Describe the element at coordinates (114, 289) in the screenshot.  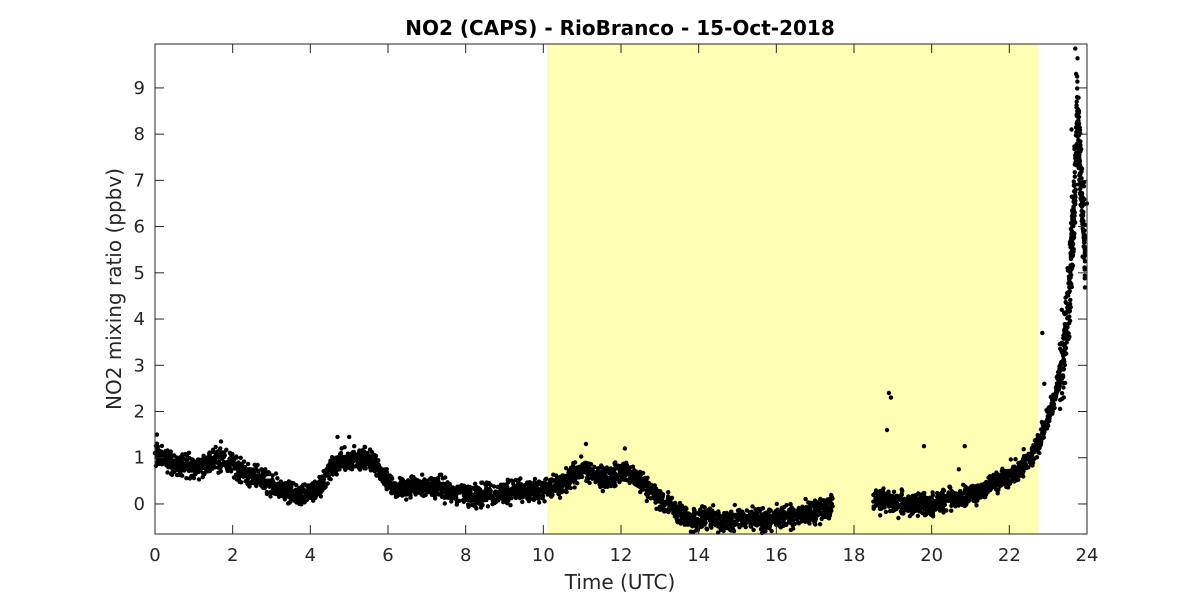
I see `y-axis-title: NO2 mixing ratio (ppbv)` at that location.